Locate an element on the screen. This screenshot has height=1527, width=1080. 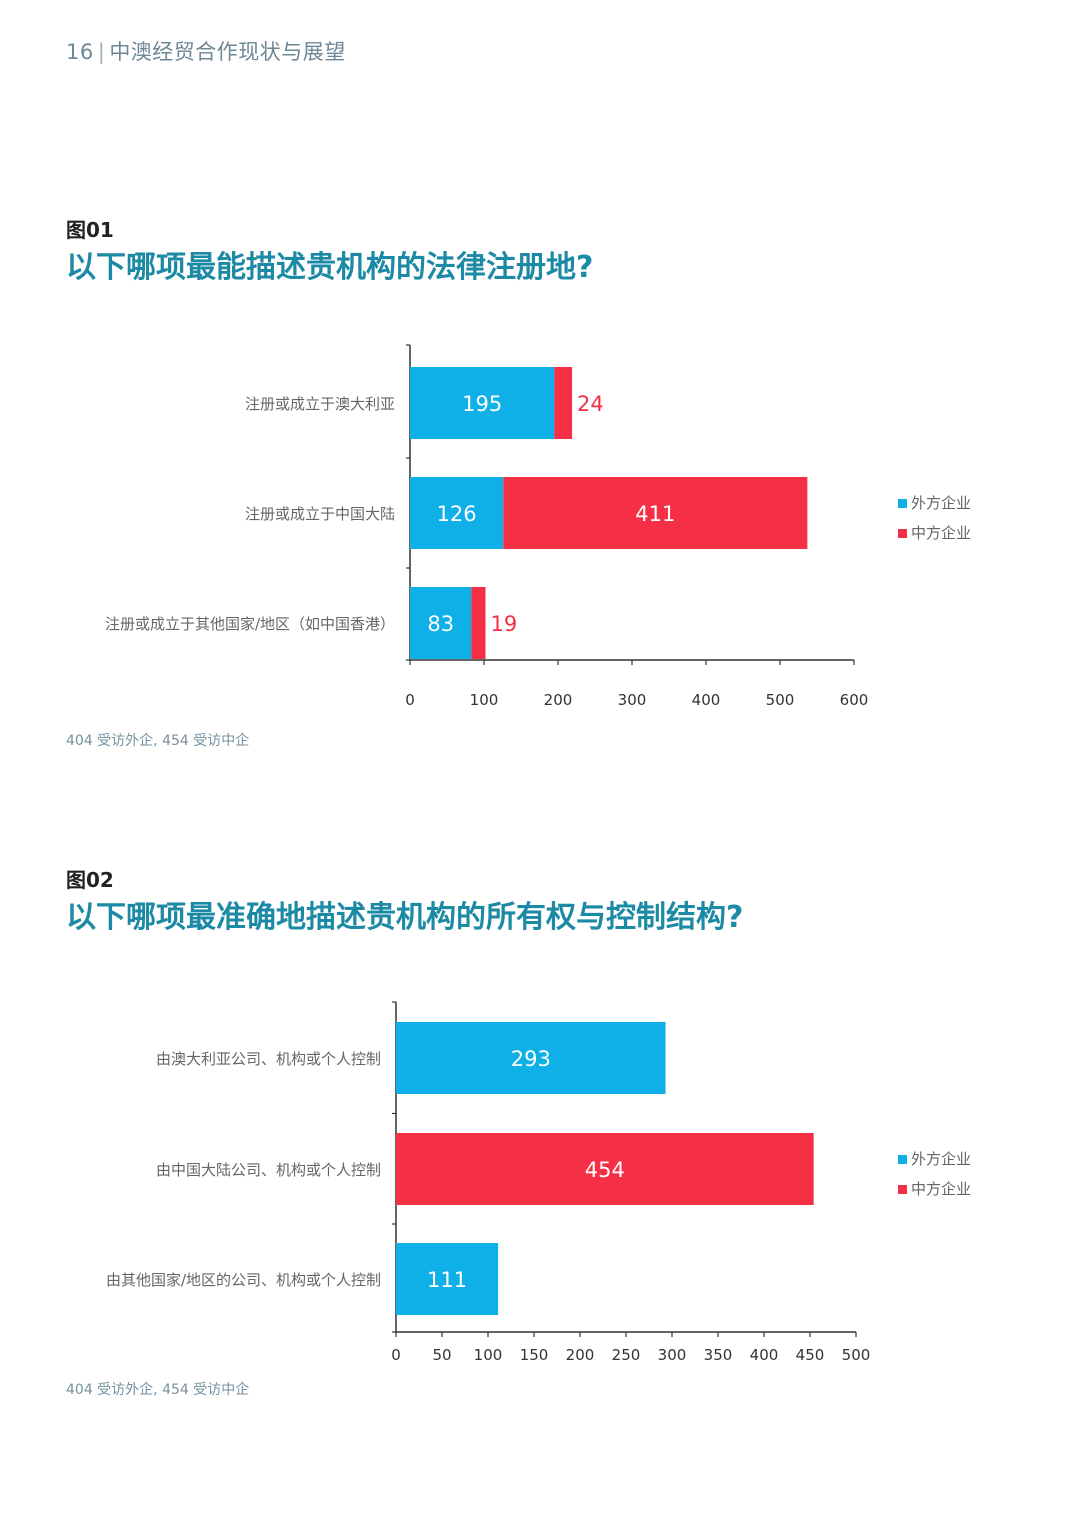
document-title: 中澳经贸合作现状与展望 is located at coordinates (227, 52).